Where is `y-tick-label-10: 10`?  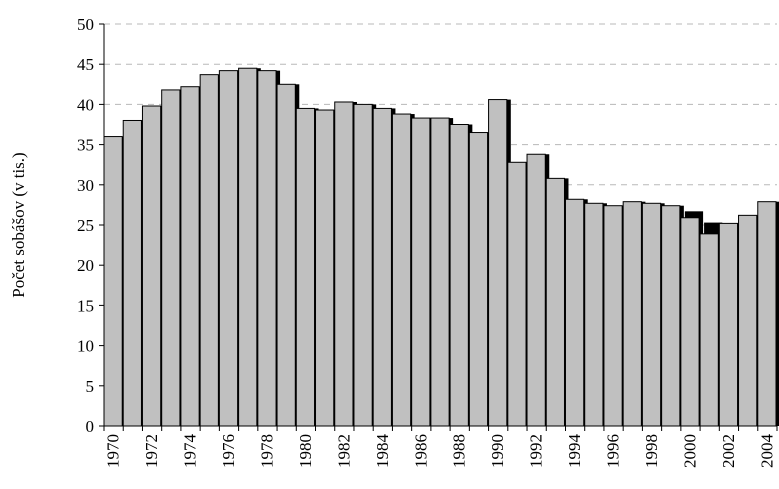
y-tick-label-10: 10 is located at coordinates (85, 346).